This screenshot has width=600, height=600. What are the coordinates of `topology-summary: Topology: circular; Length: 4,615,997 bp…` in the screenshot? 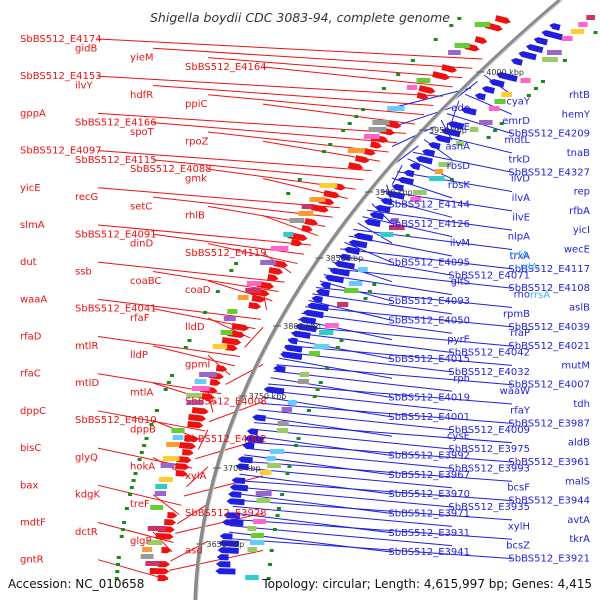 It's located at (426, 584).